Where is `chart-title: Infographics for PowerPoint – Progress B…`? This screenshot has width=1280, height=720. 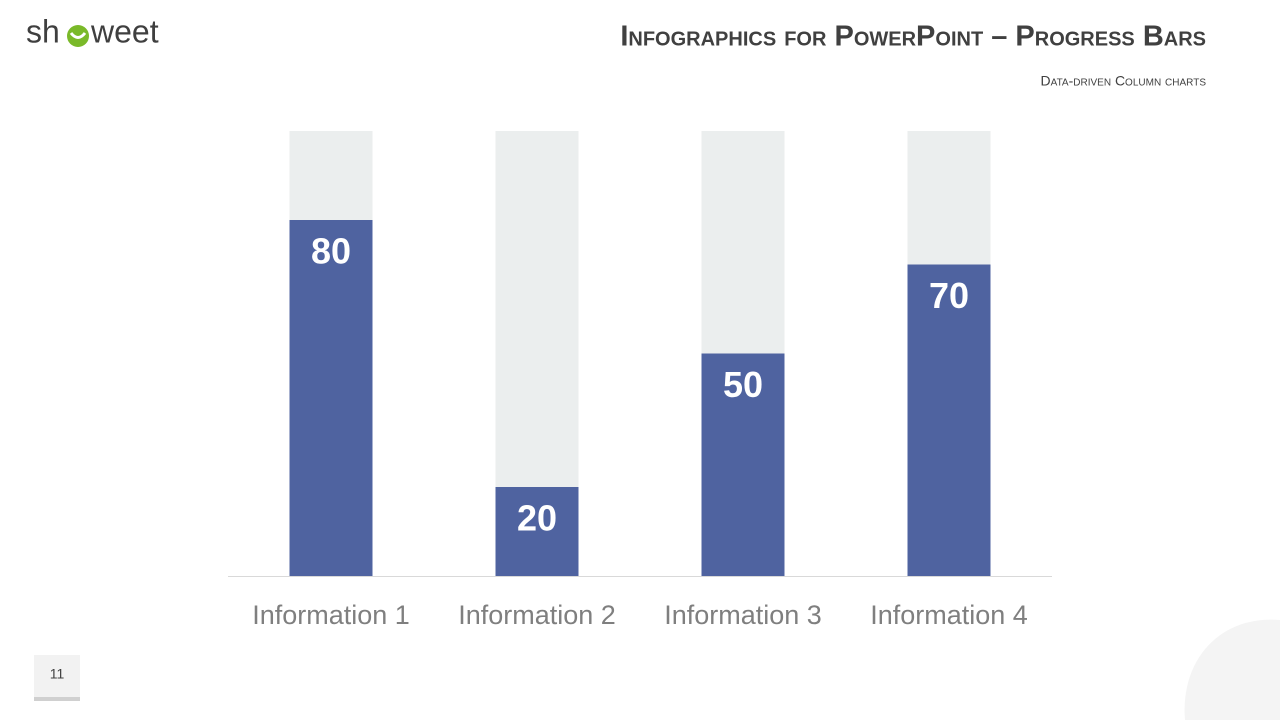
chart-title: Infographics for PowerPoint – Progress B… is located at coordinates (913, 37).